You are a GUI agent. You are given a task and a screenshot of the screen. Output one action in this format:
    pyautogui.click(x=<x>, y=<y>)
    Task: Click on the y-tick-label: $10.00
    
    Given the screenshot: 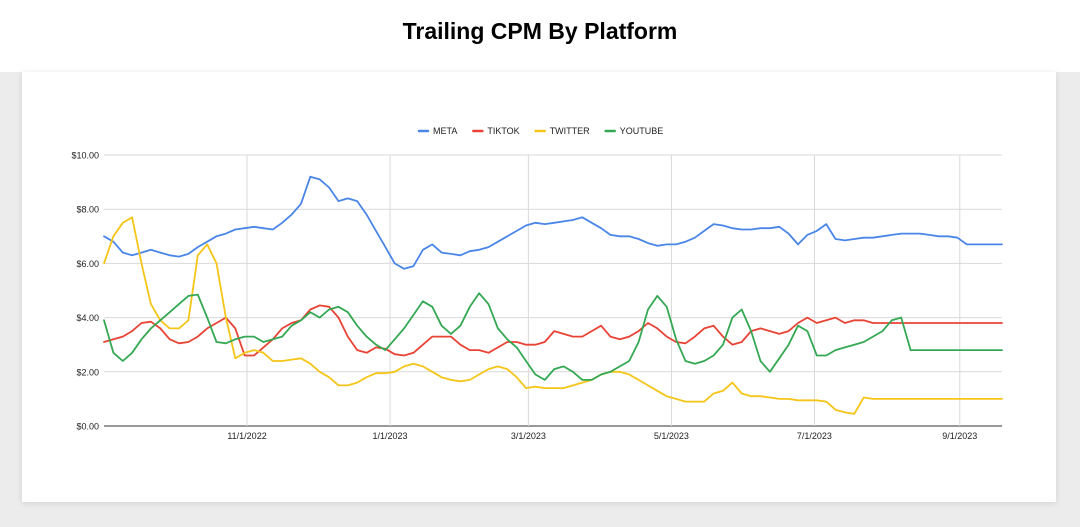 What is the action you would take?
    pyautogui.click(x=85, y=156)
    